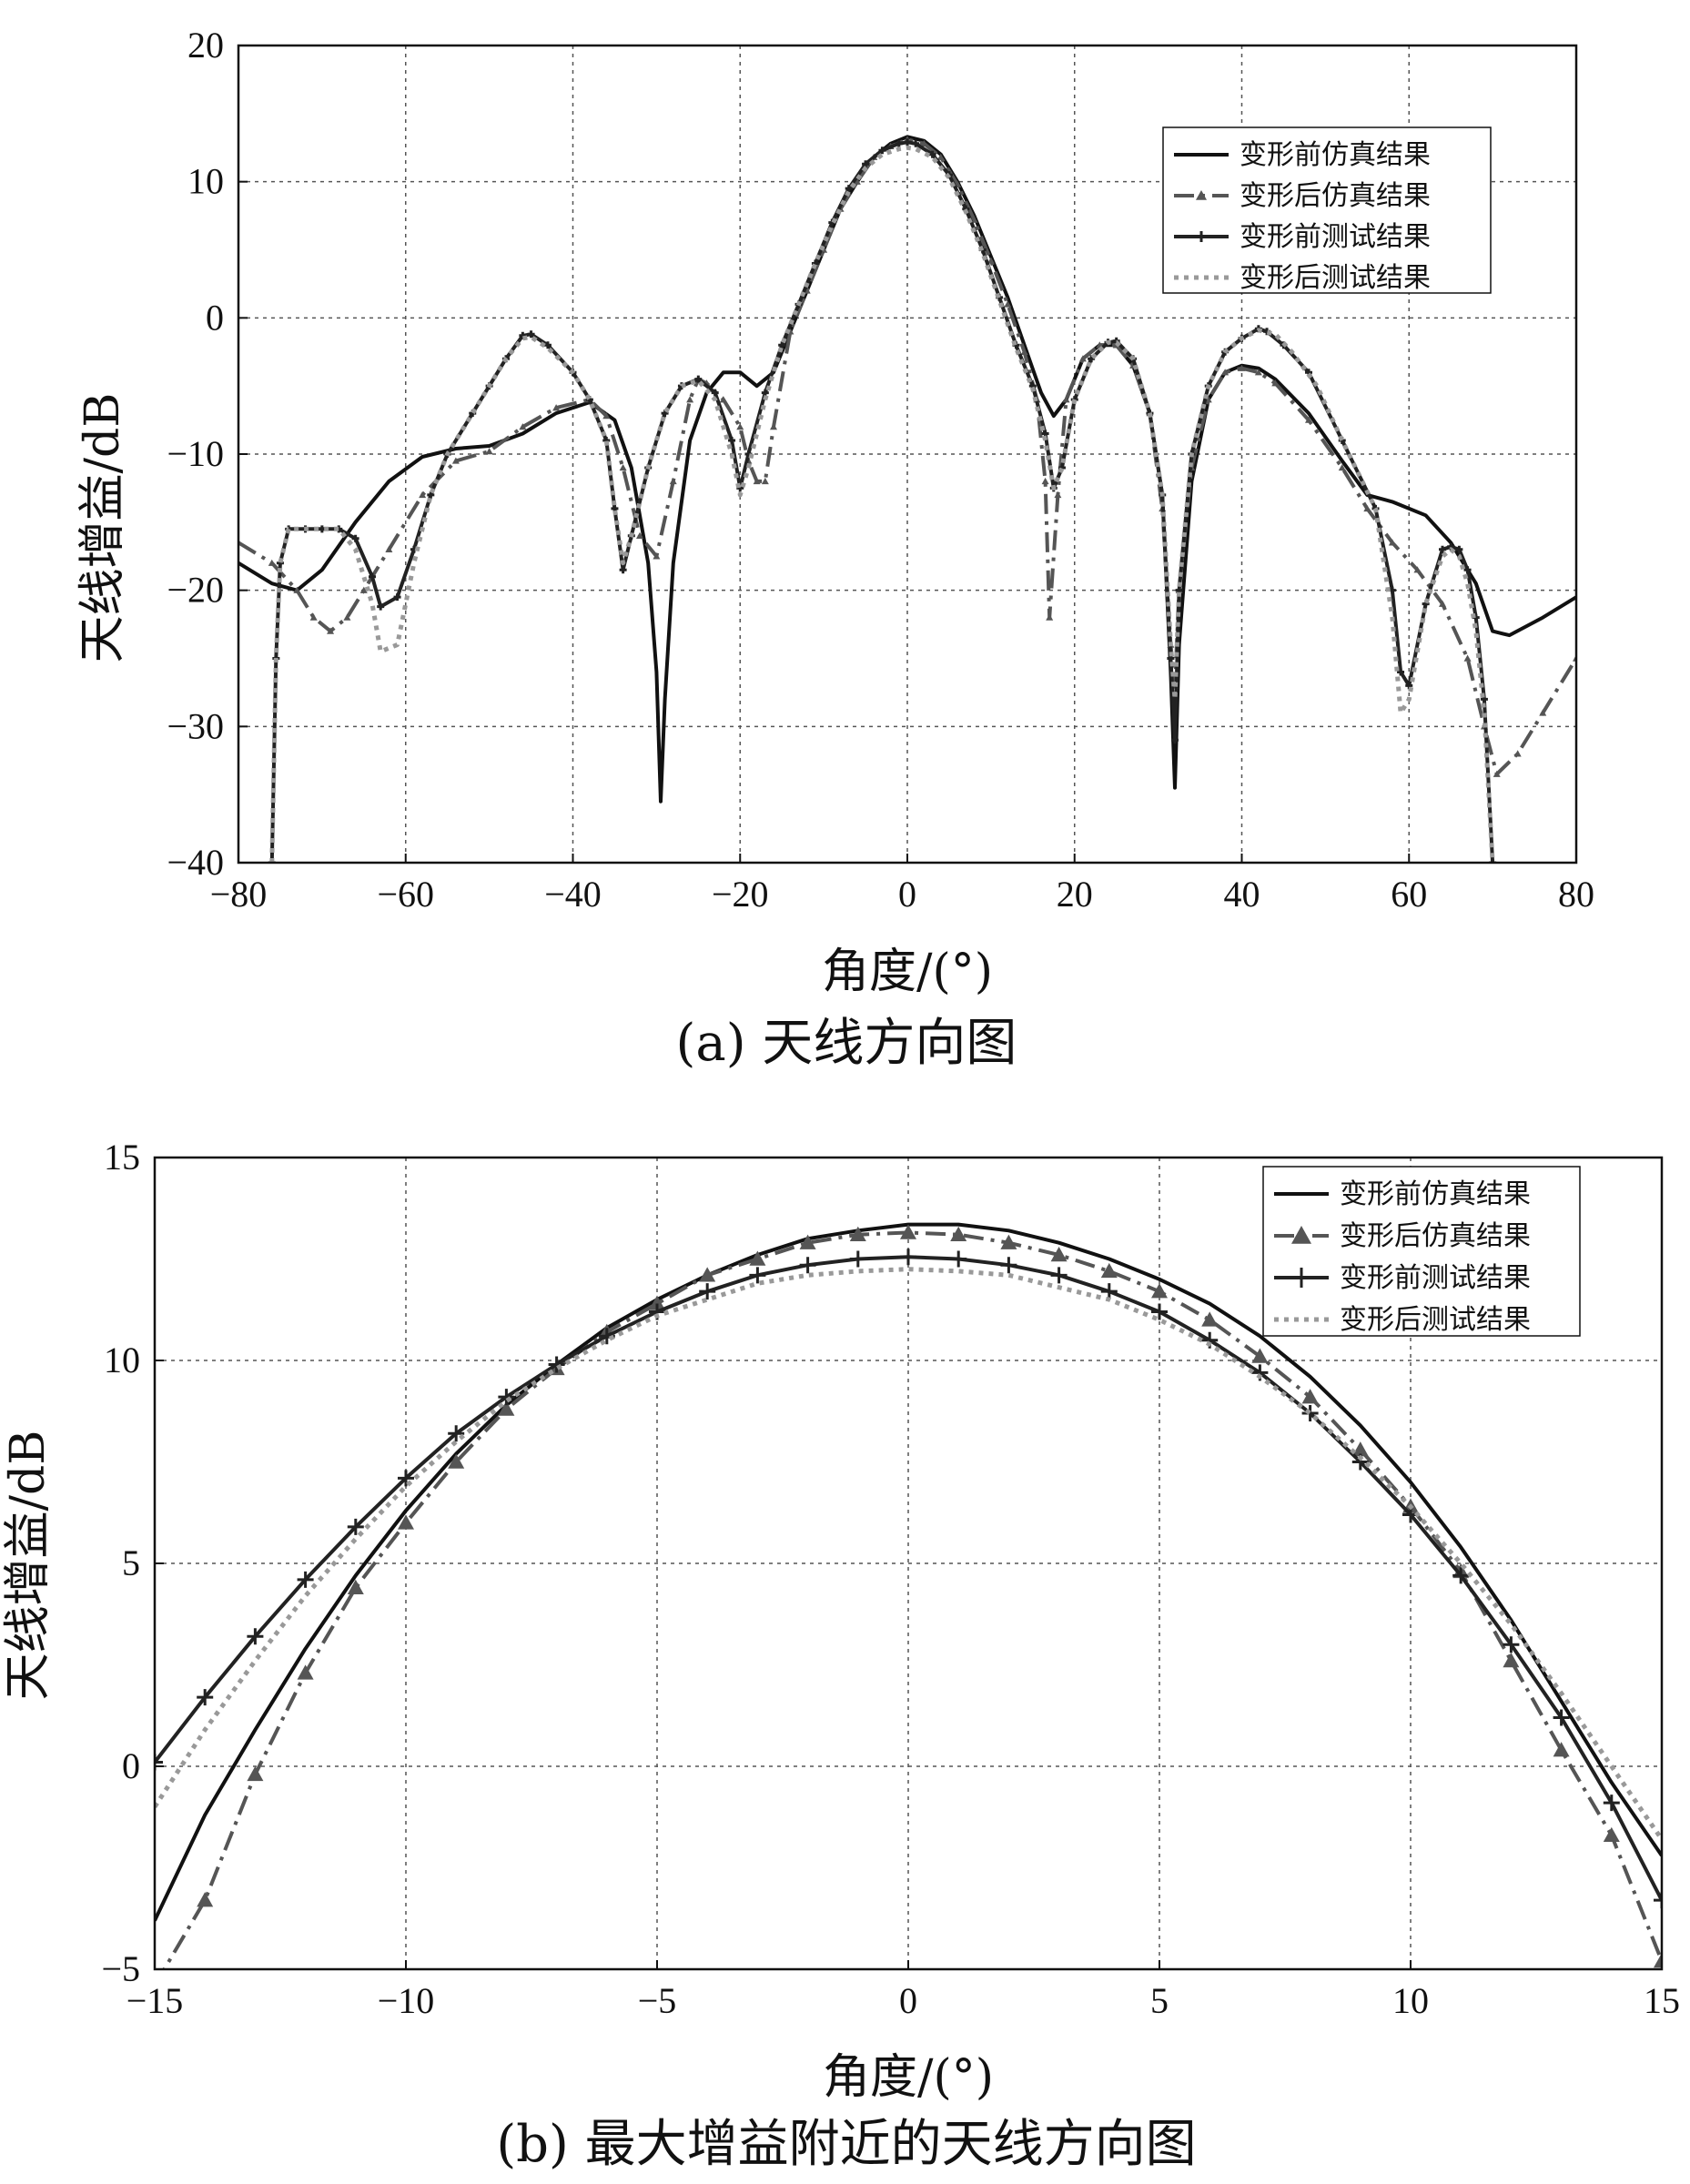 This screenshot has width=1690, height=2184. I want to click on x-tick-label: 20, so click(1075, 895).